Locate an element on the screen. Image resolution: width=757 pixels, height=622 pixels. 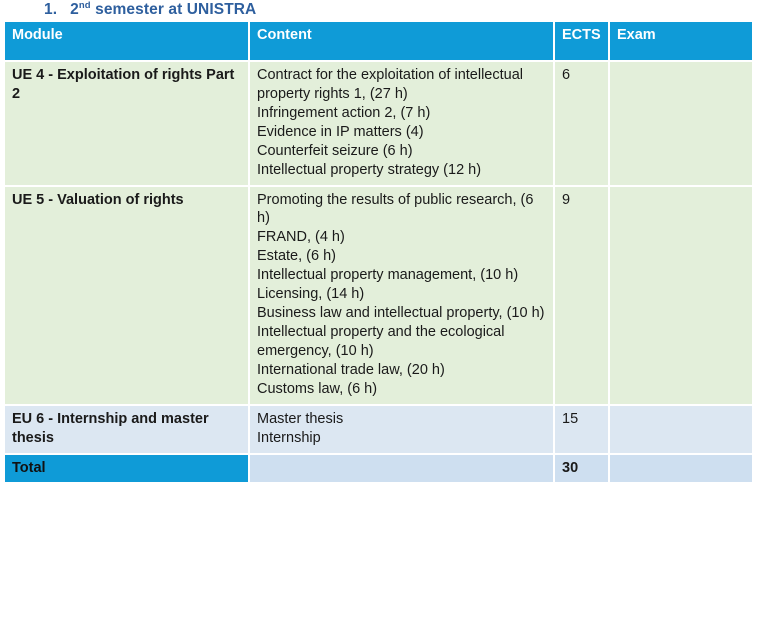
cell-module: EU 6 - Internship and master thesis is located at coordinates (127, 430).